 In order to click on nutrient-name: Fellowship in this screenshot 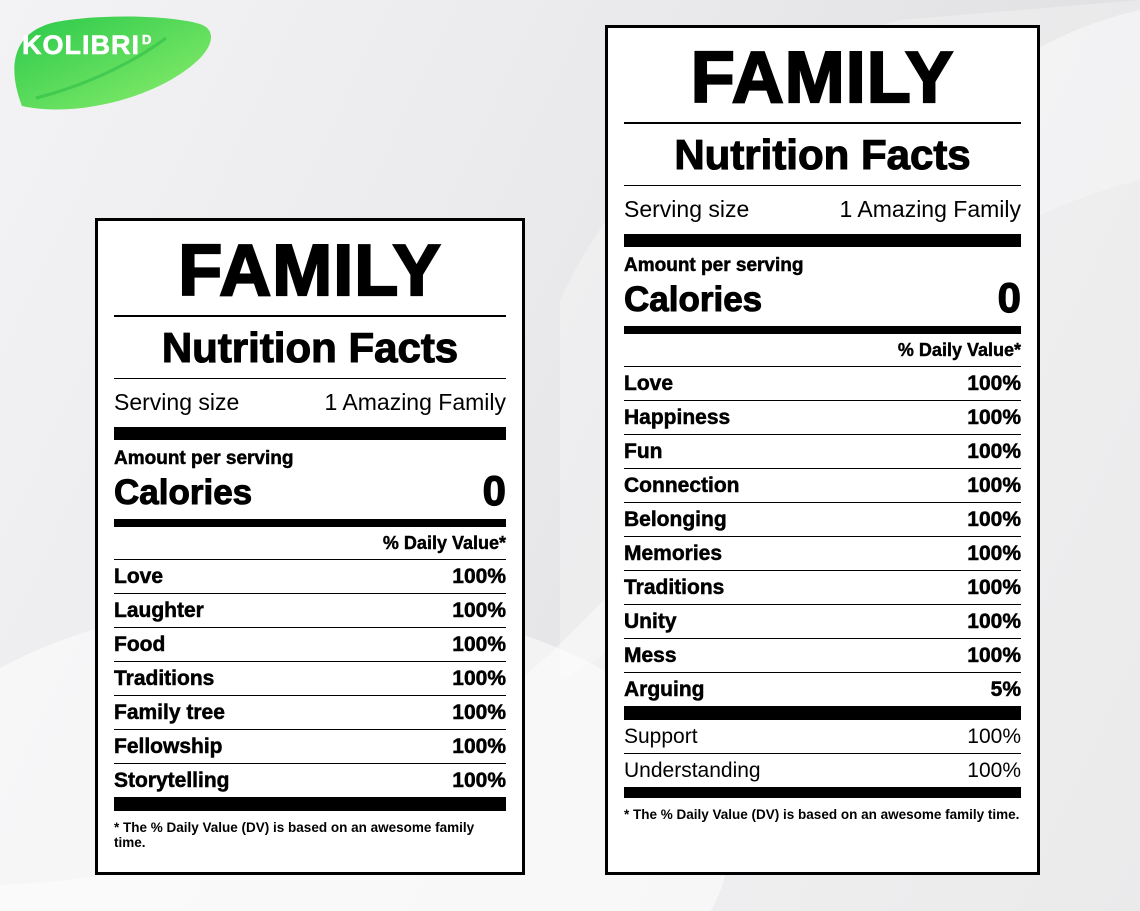, I will do `click(168, 747)`.